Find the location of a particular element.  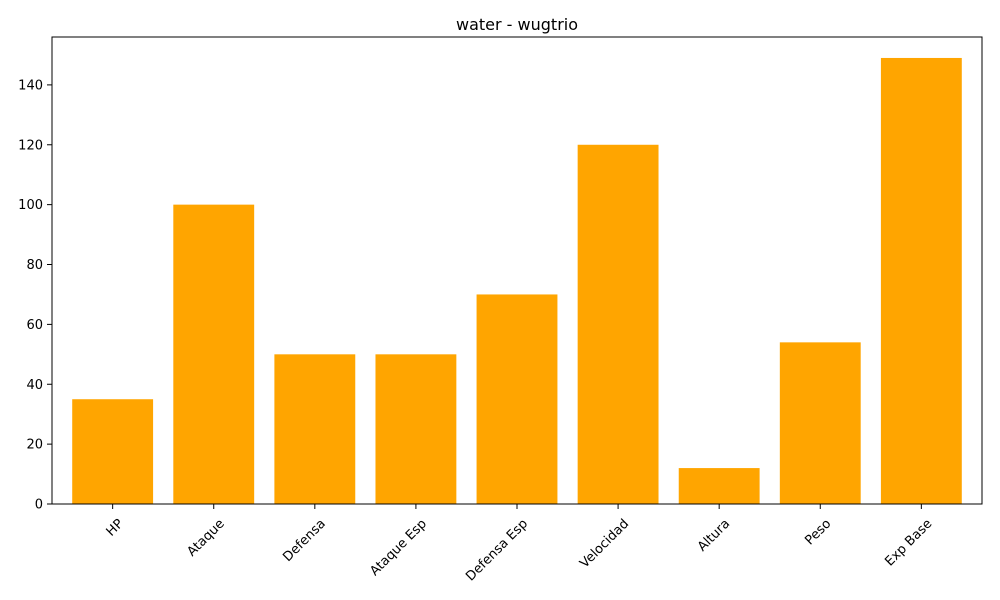

bar-altura is located at coordinates (719, 486).